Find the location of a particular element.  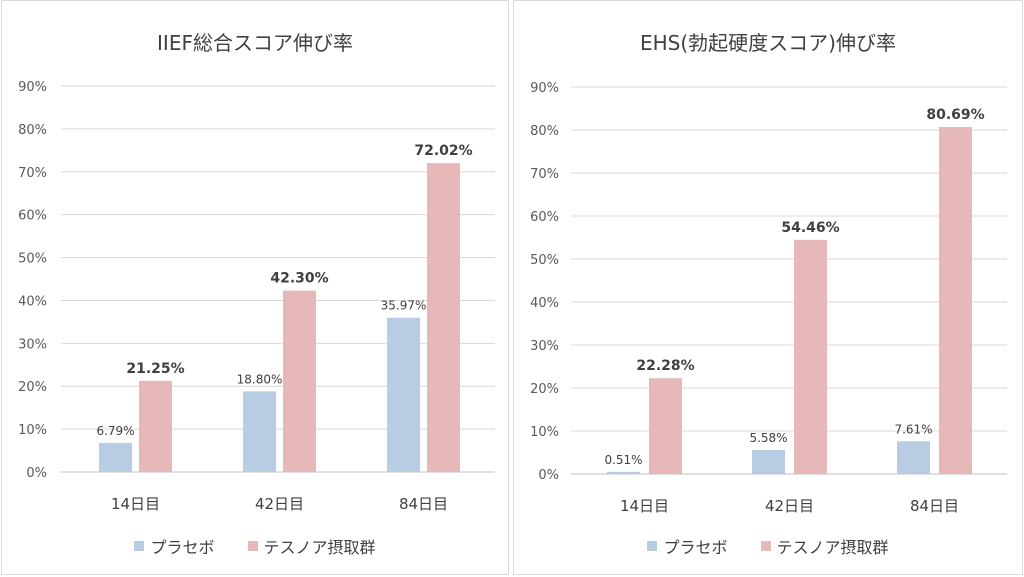

data-label-tesunoa: 72.02% is located at coordinates (443, 151).